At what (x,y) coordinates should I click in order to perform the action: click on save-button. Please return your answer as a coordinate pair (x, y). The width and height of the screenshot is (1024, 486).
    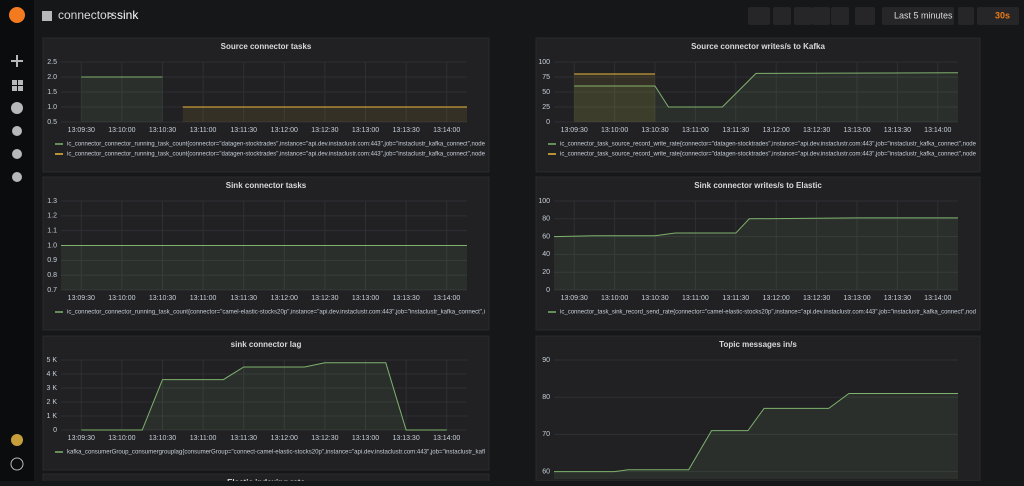
    Looking at the image, I should click on (821, 16).